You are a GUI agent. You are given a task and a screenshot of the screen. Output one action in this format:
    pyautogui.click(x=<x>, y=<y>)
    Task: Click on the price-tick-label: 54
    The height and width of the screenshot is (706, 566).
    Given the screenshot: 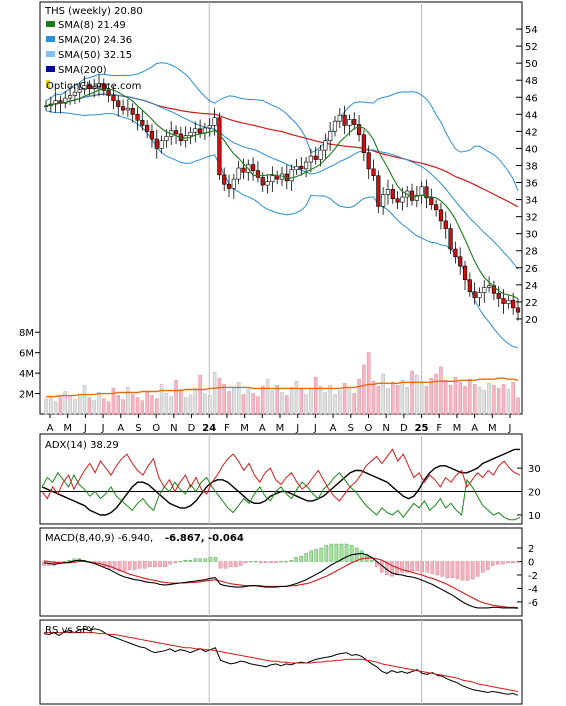 What is the action you would take?
    pyautogui.click(x=531, y=30)
    